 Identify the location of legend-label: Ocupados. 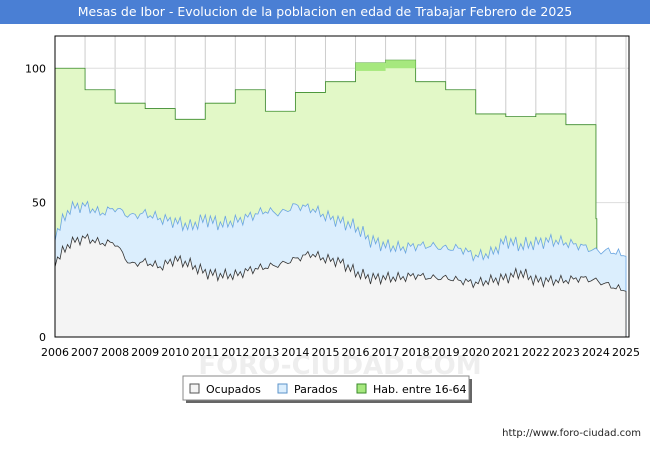
(233, 389).